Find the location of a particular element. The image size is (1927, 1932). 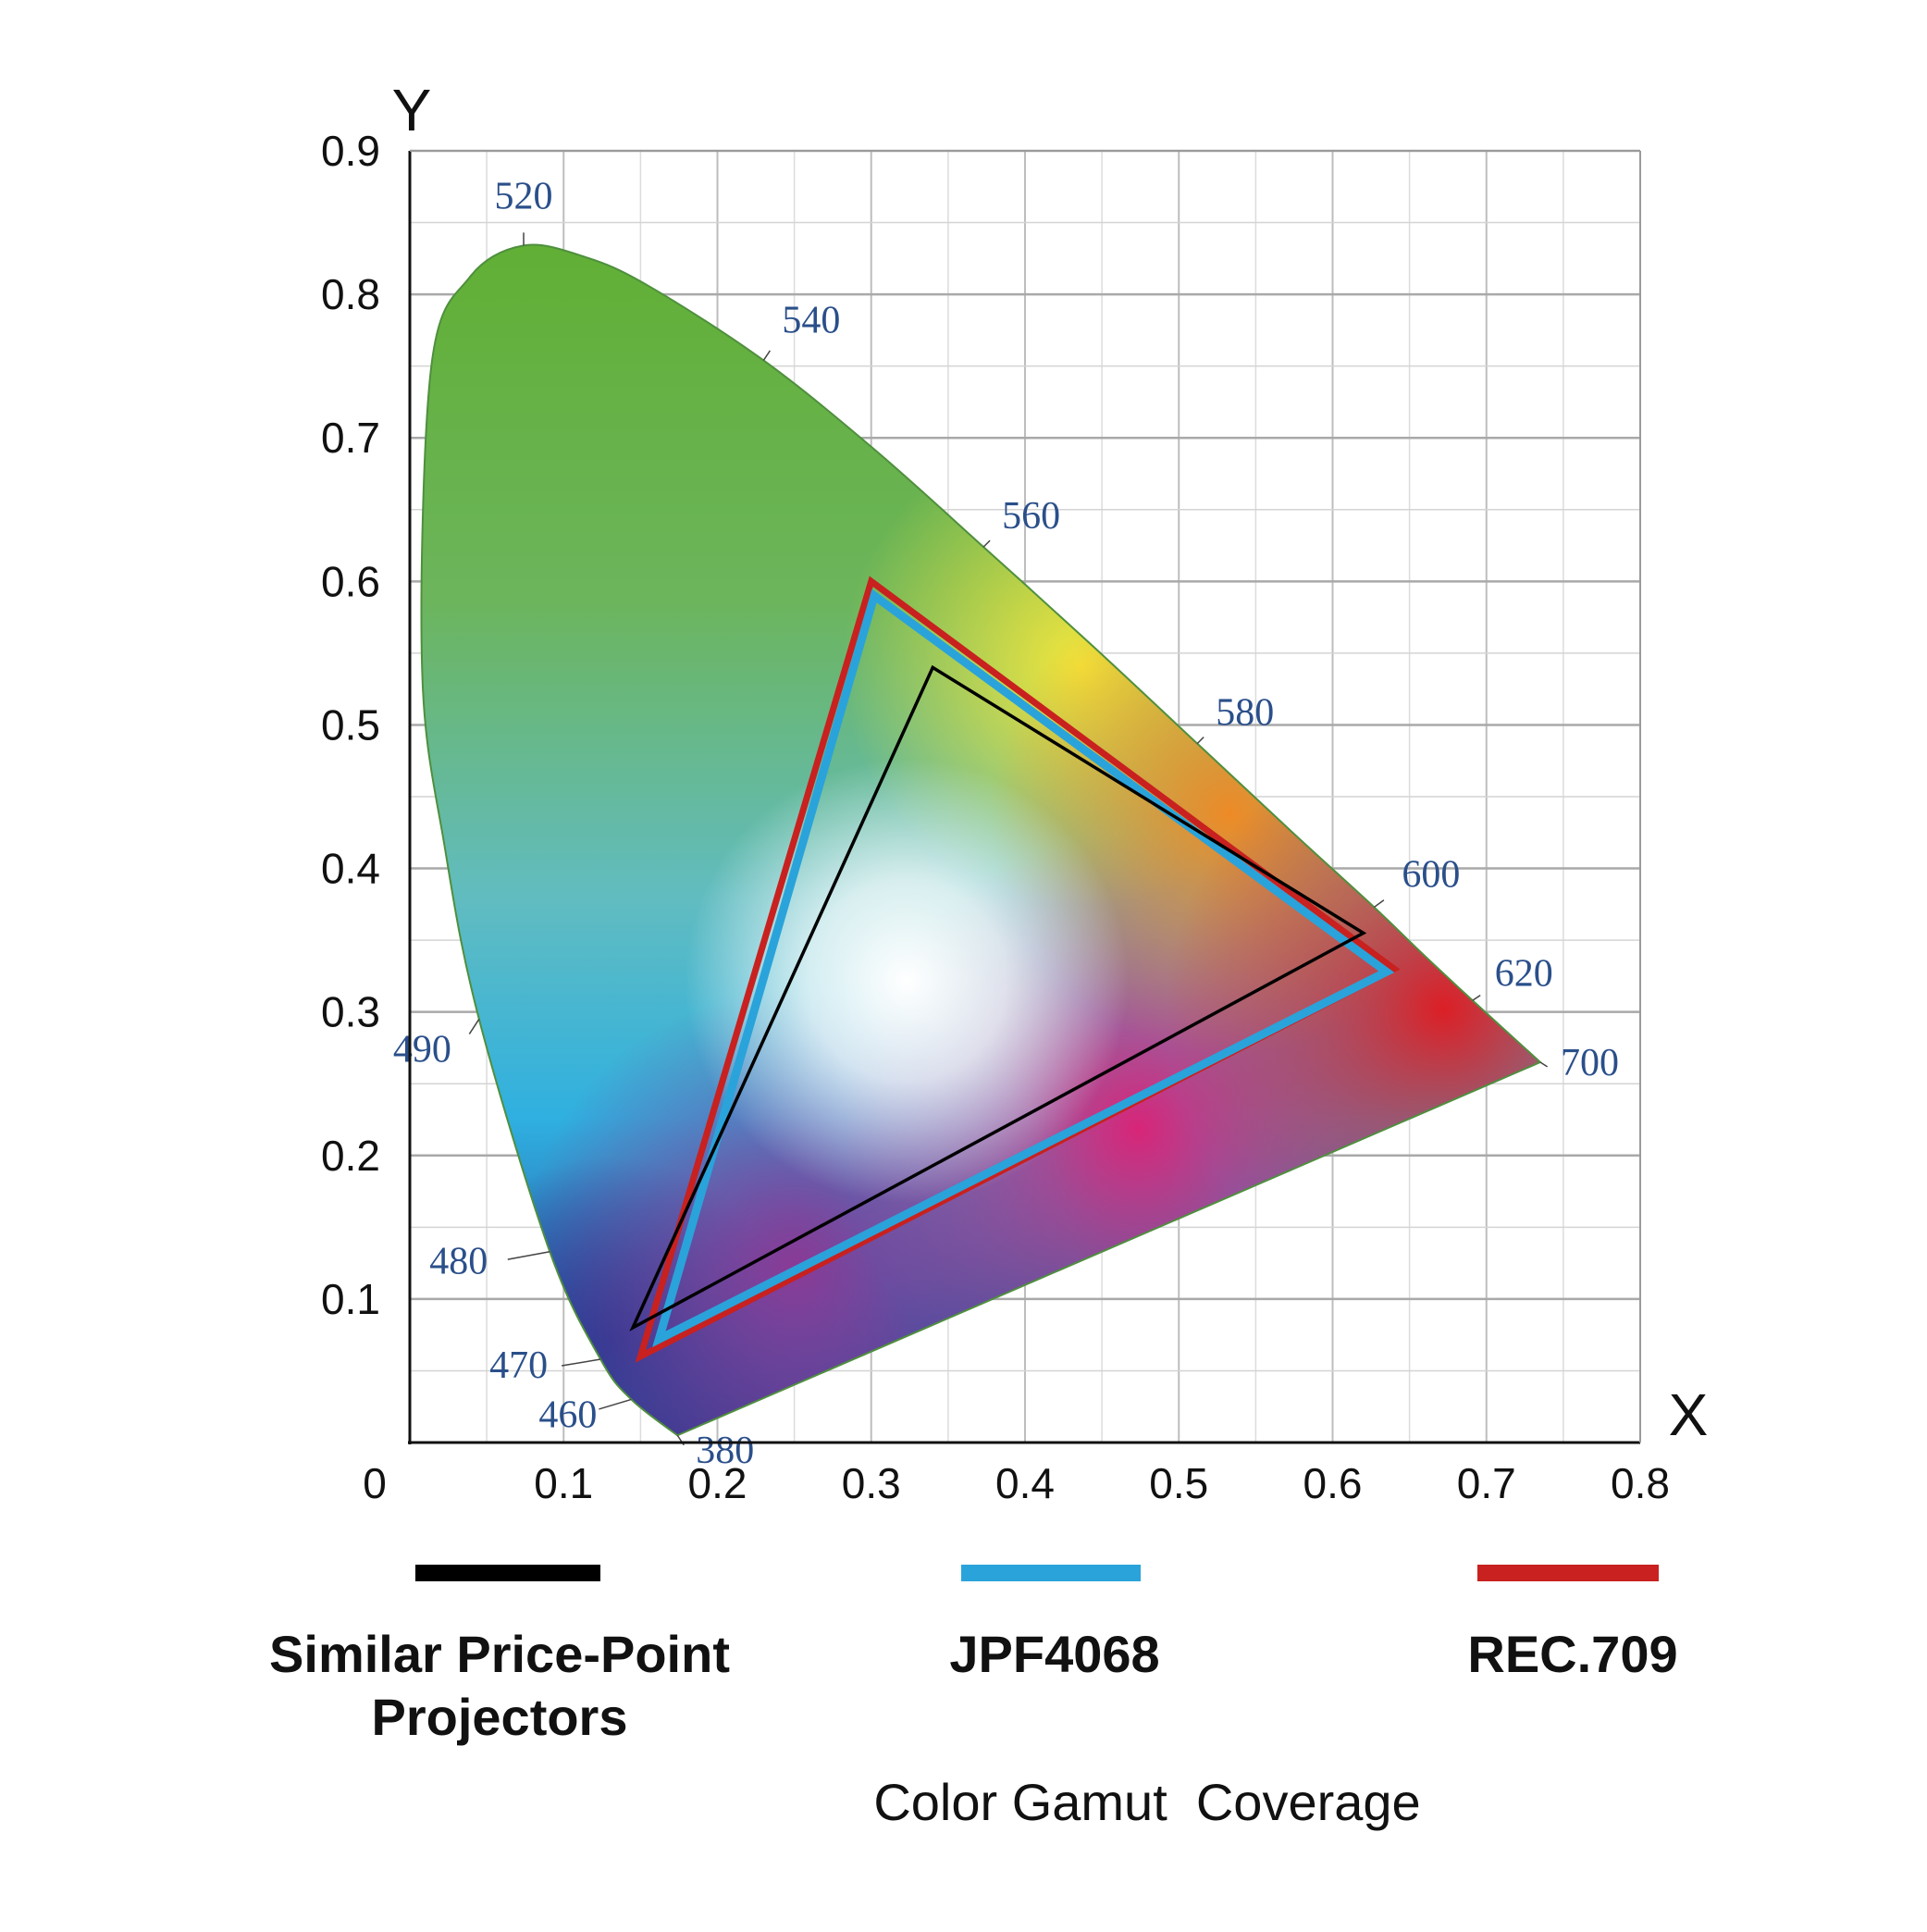

y-axis-label: Y is located at coordinates (412, 110).